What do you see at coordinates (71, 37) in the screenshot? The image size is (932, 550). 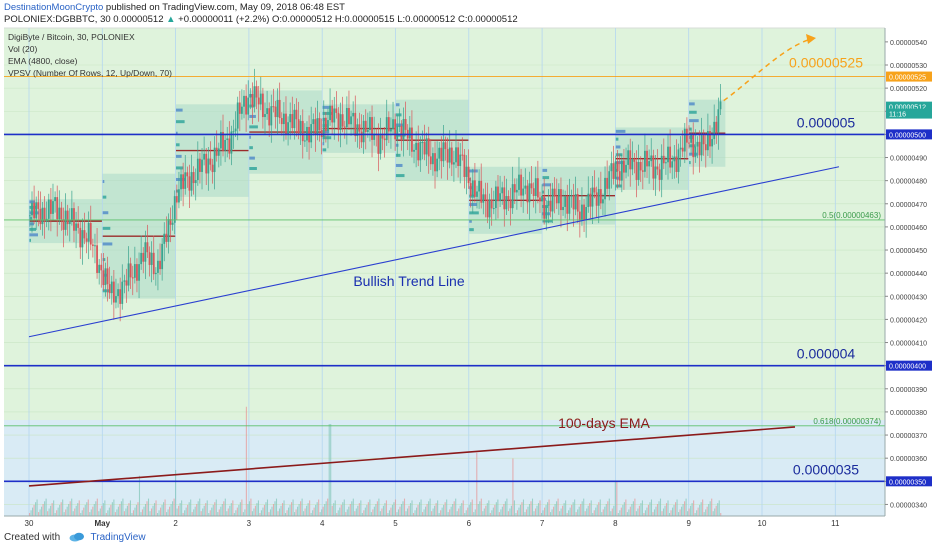 I see `indicator-symbol: DigiByte / Bitcoin, 30, POLONIEX` at bounding box center [71, 37].